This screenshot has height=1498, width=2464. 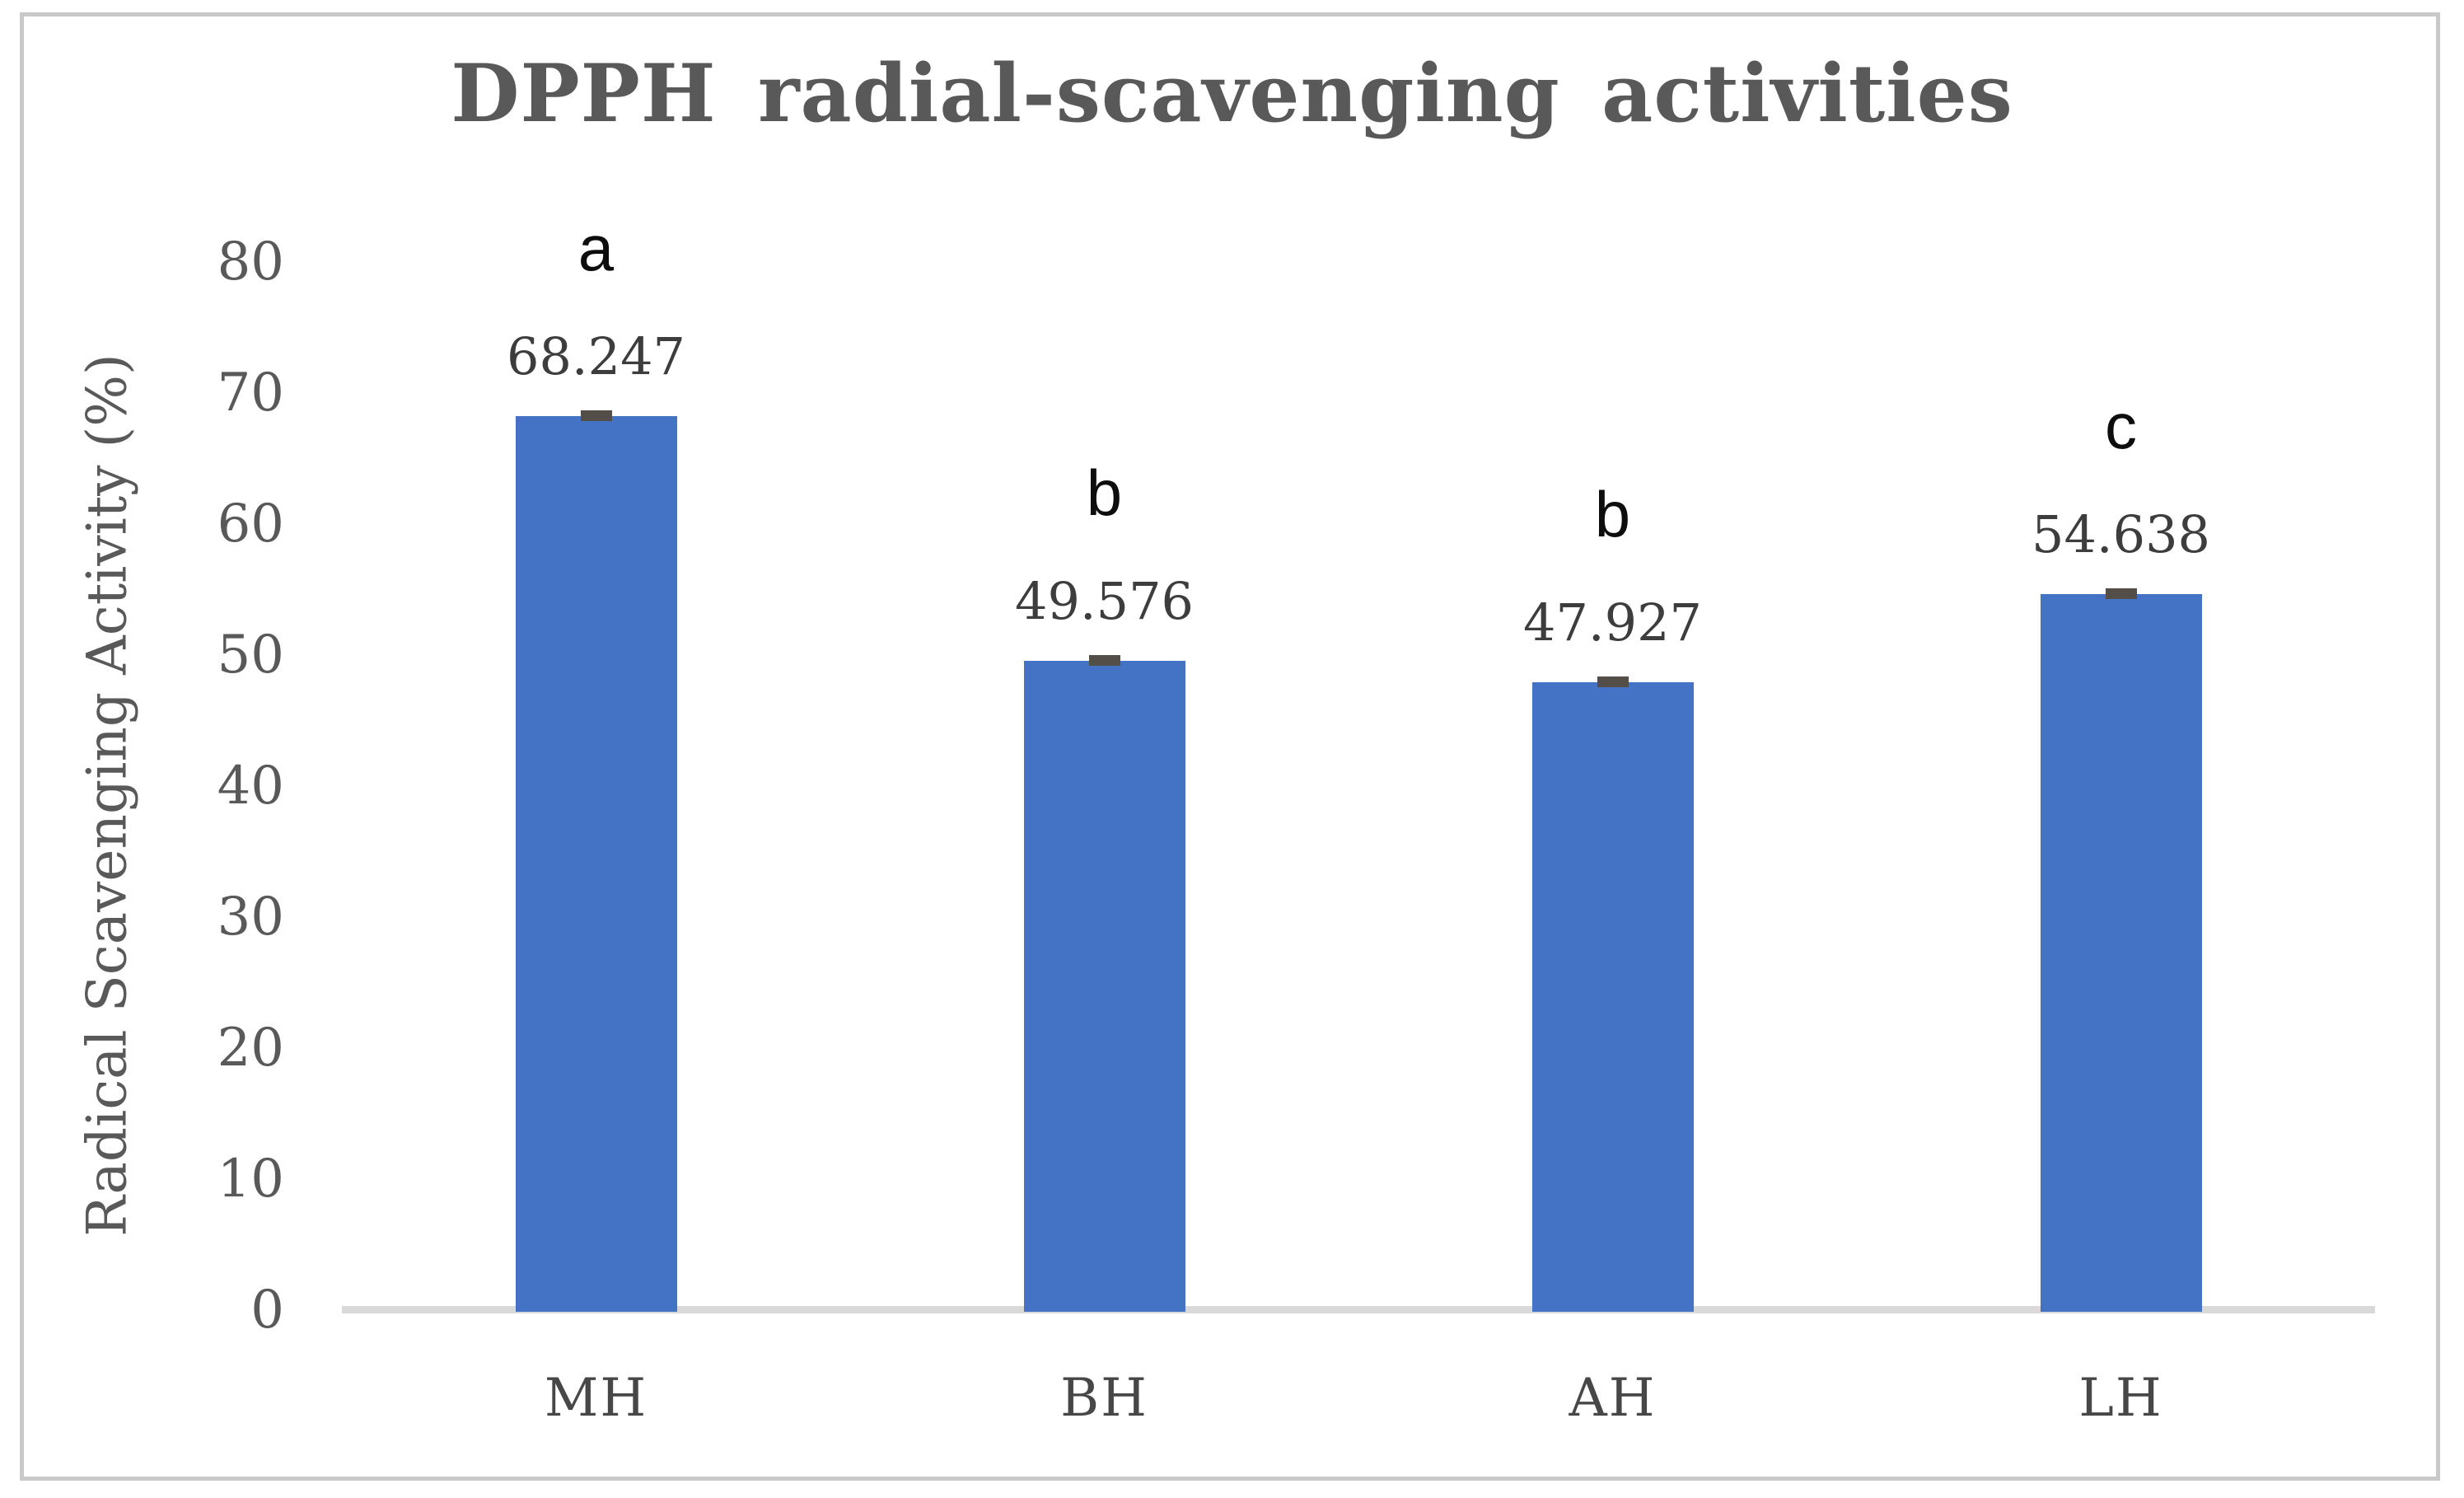 I want to click on bar-MH, so click(x=596, y=863).